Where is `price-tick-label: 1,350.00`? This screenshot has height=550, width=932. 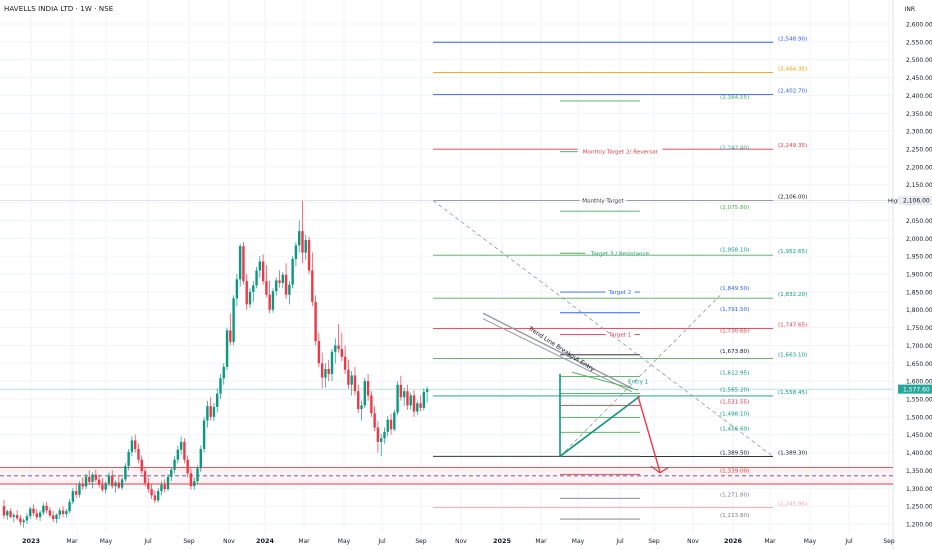 price-tick-label: 1,350.00 is located at coordinates (919, 471).